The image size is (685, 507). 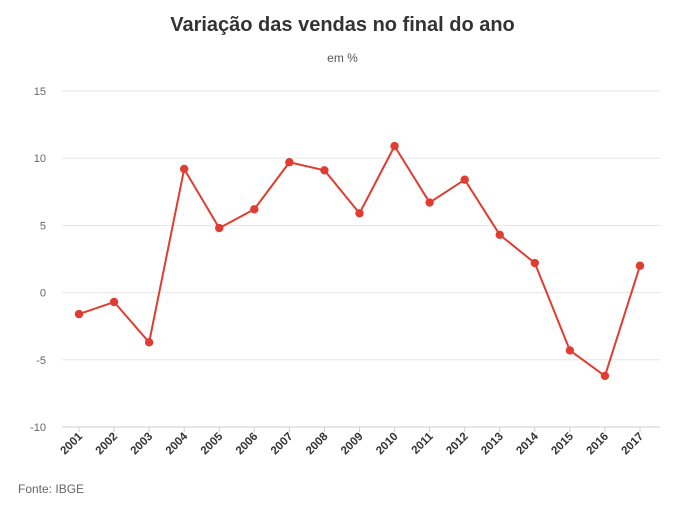 I want to click on y-axis: -10 -5 0 5 10 15, so click(x=38, y=260).